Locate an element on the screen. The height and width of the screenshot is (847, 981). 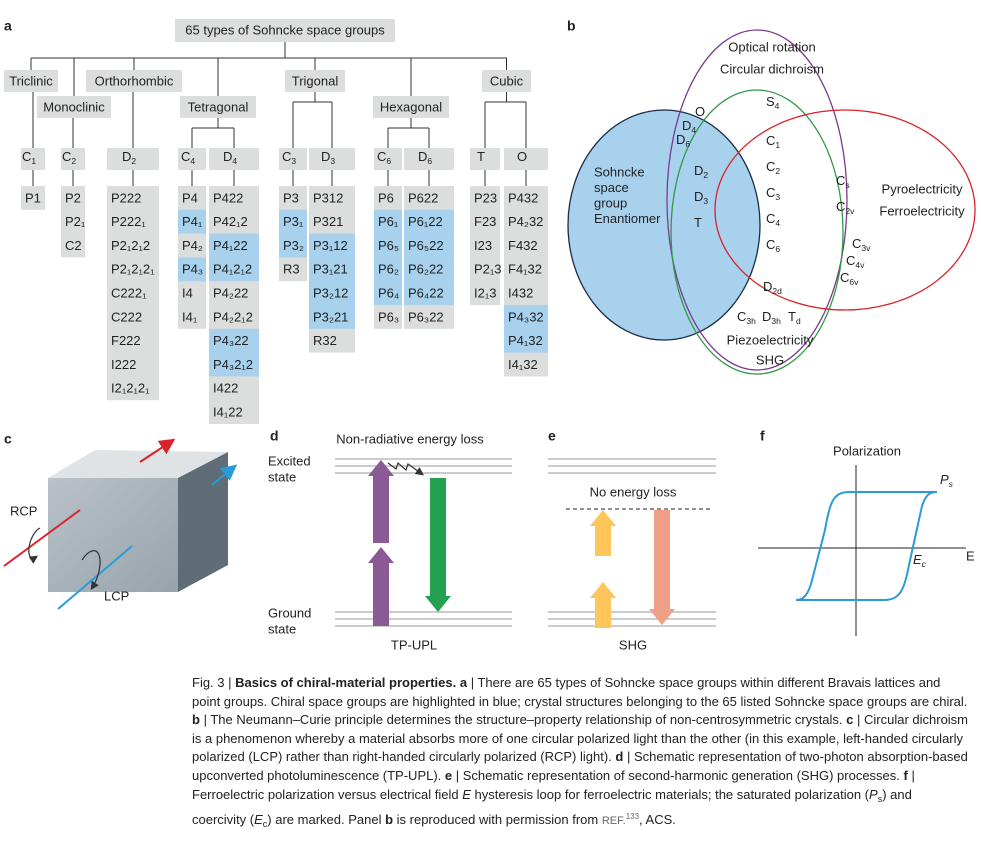
excitation-arrow is located at coordinates (381, 586).